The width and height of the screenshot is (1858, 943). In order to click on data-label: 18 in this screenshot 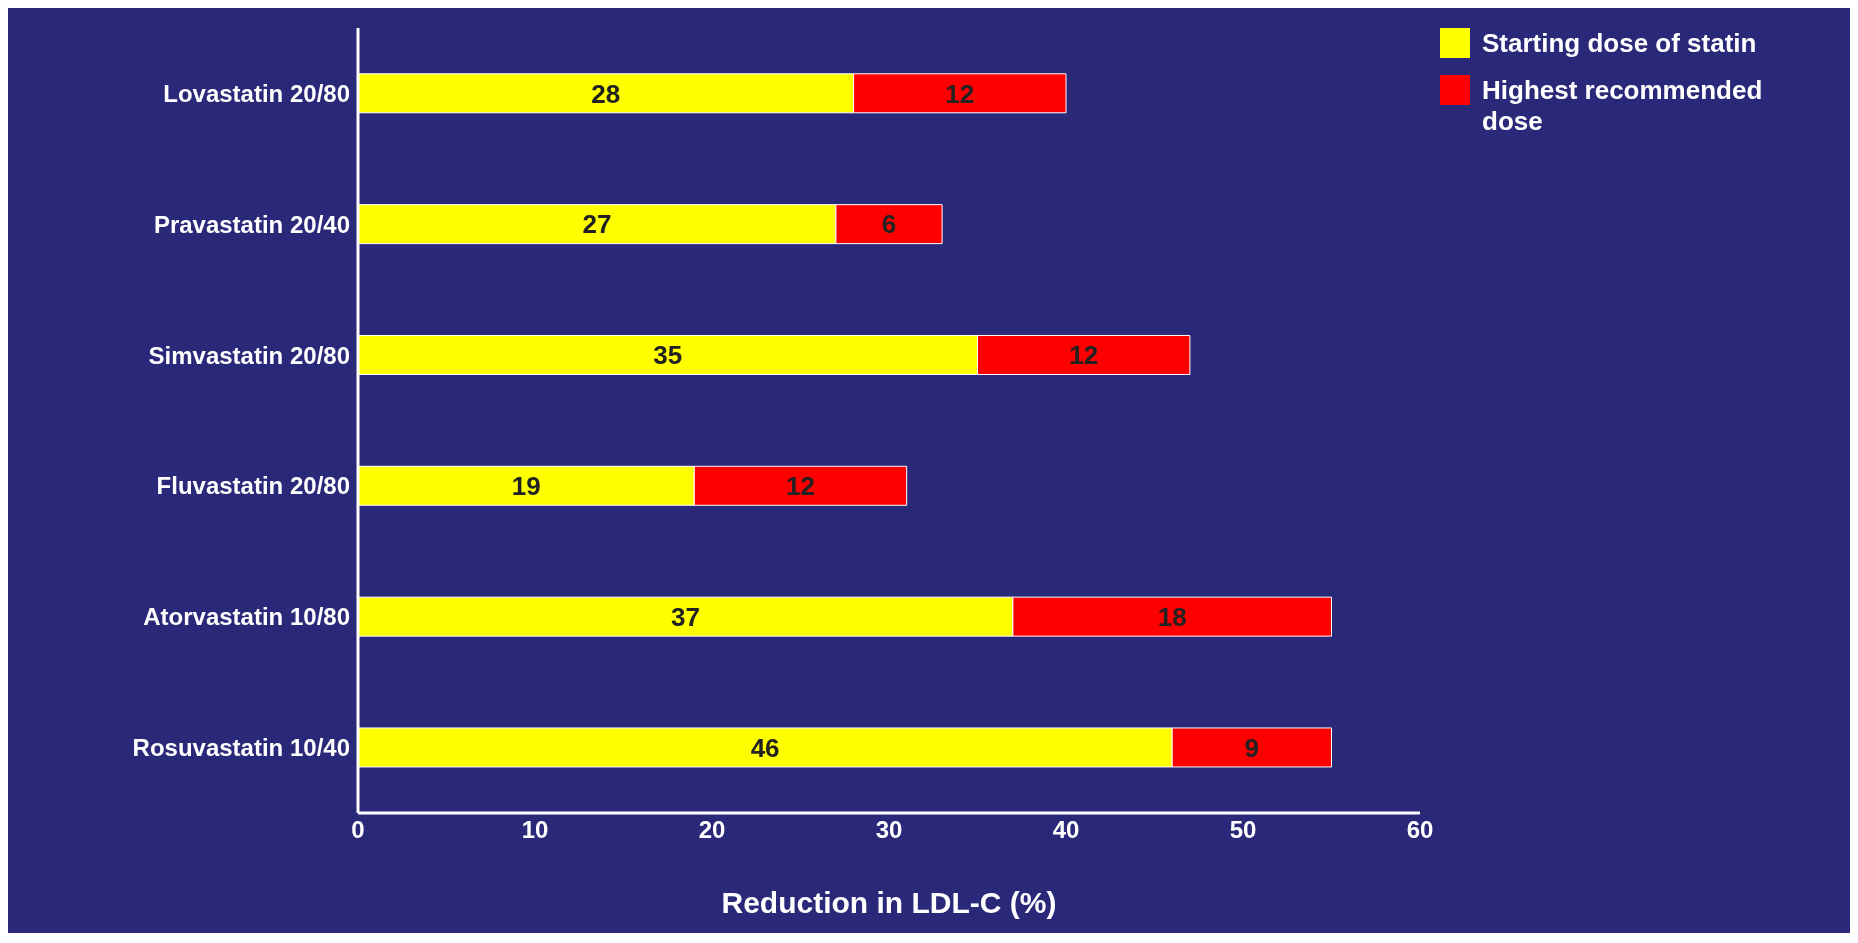, I will do `click(1172, 616)`.